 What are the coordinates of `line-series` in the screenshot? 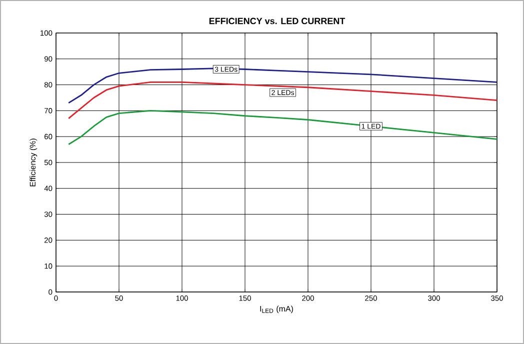 It's located at (282, 128).